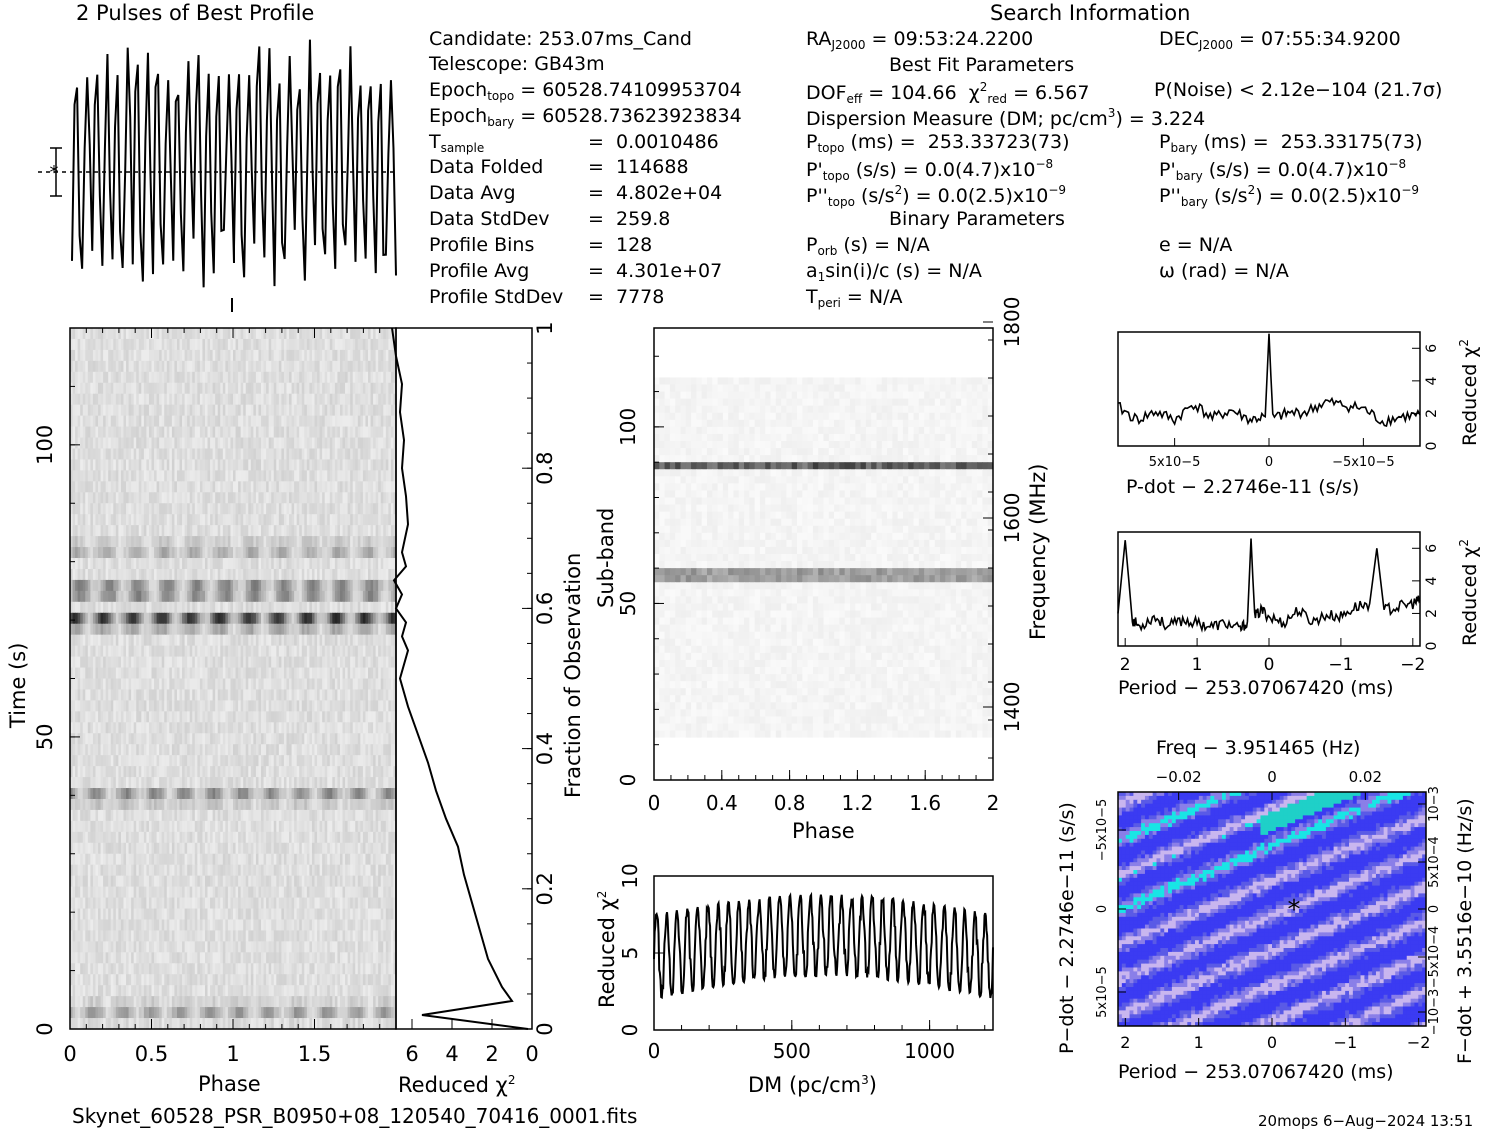  I want to click on omega-row: ω (rad) = N/A, so click(1224, 271).